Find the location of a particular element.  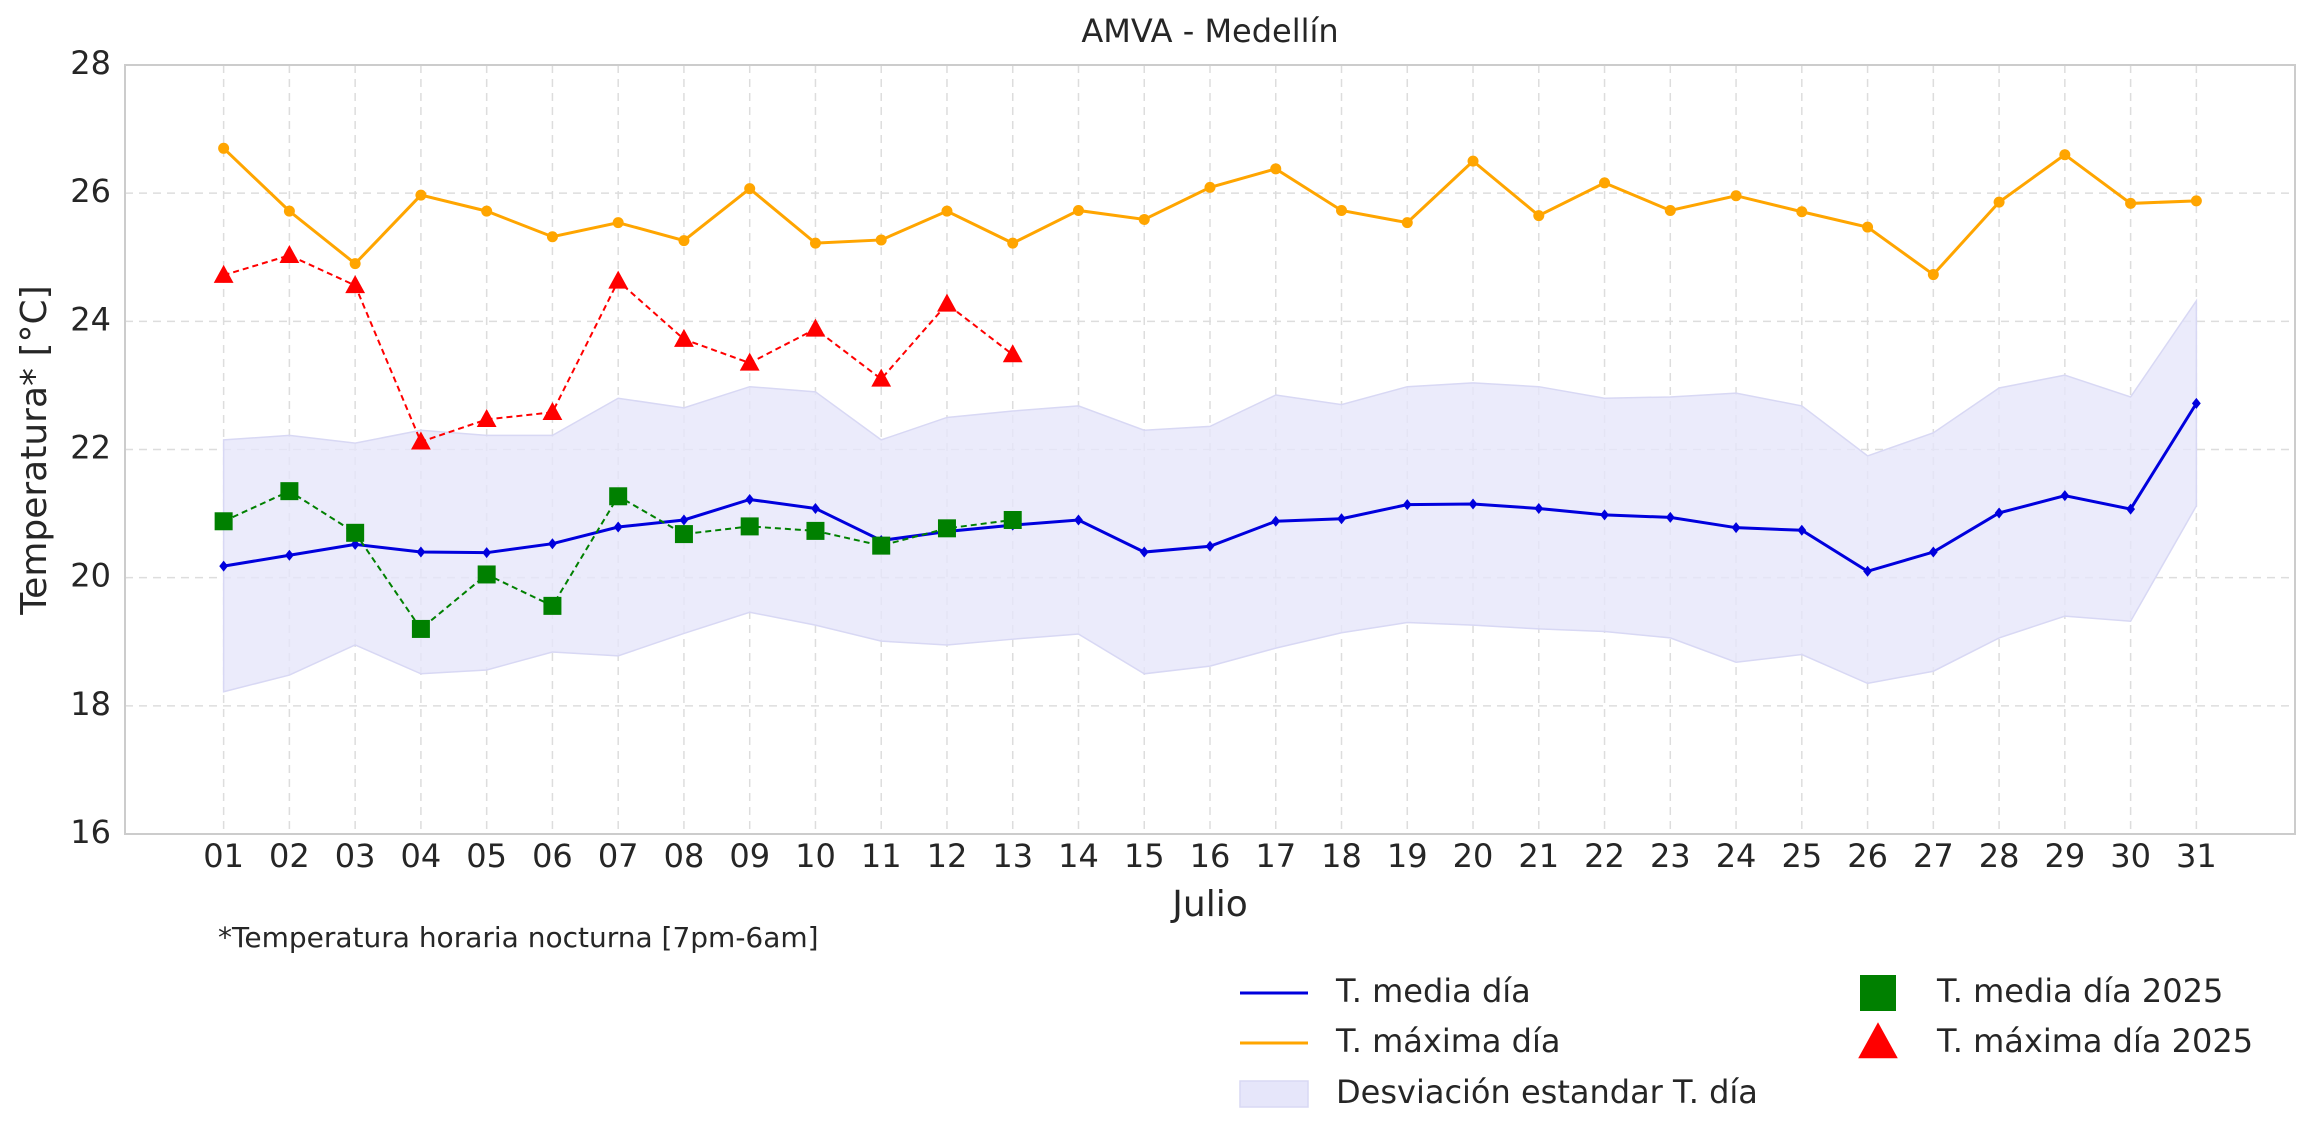

x-tick-label: 23 is located at coordinates (1670, 856).